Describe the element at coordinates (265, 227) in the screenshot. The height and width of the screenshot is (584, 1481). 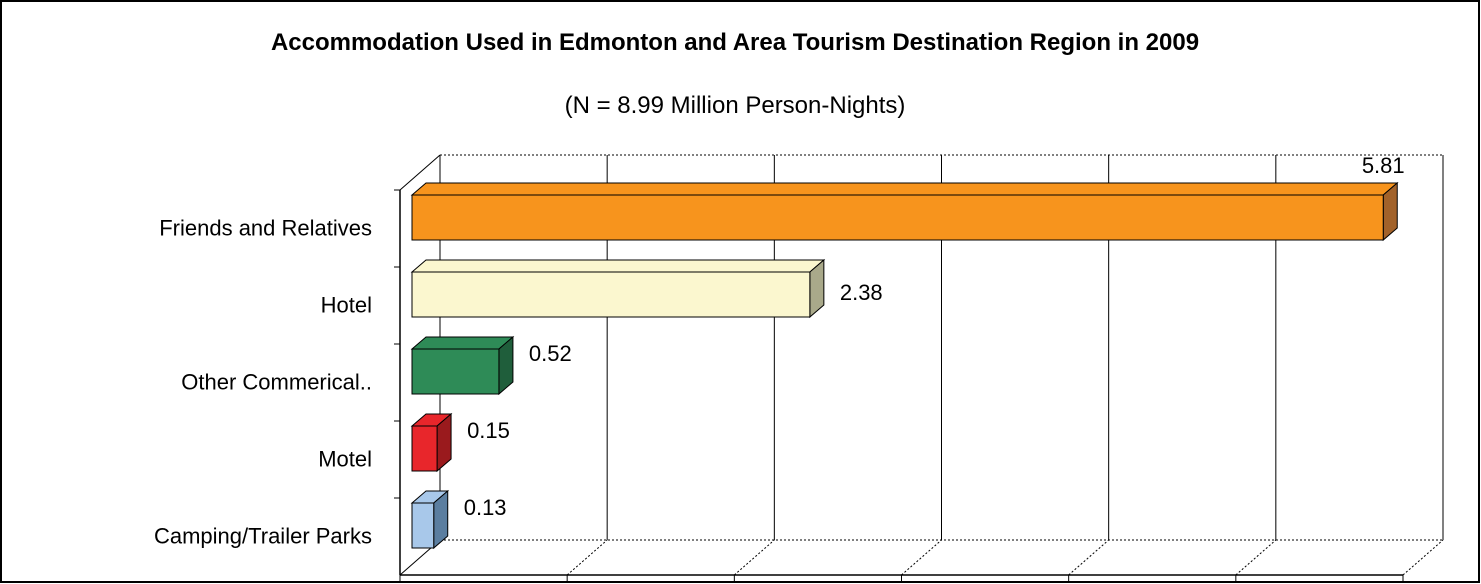
I see `y-tick-label: Friends and Relatives` at that location.